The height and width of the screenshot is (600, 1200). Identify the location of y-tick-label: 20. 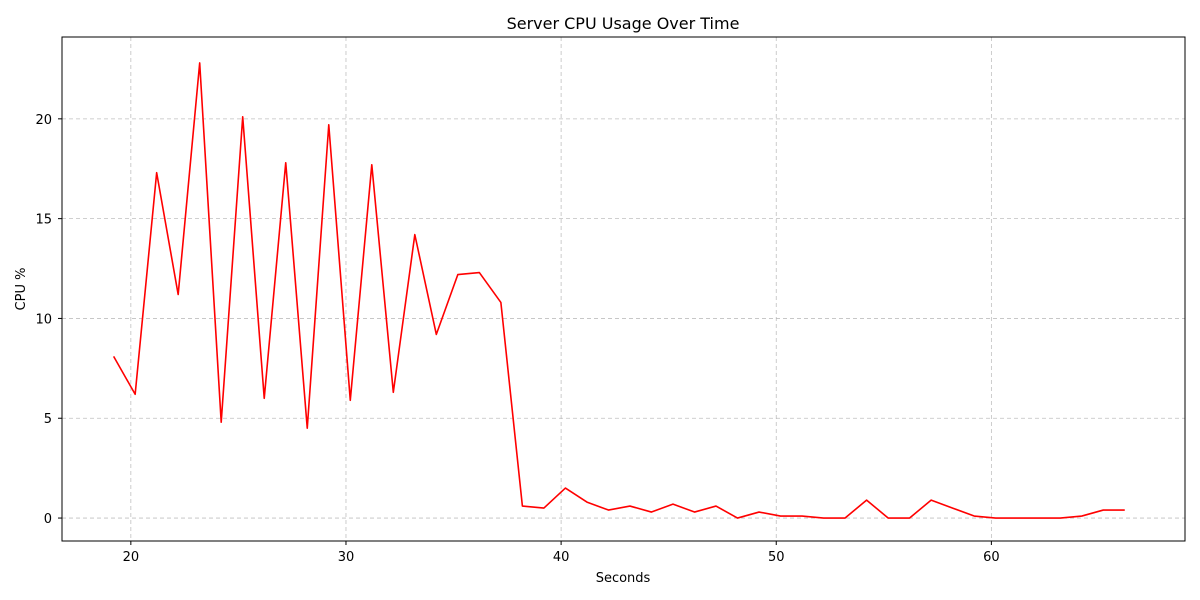
(43, 120).